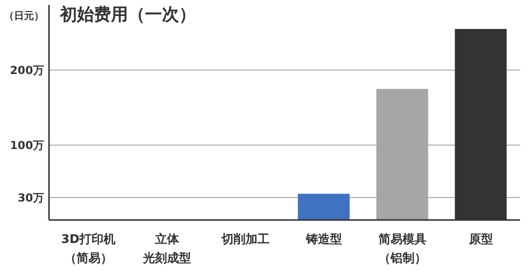 The height and width of the screenshot is (274, 528). I want to click on bar, so click(324, 207).